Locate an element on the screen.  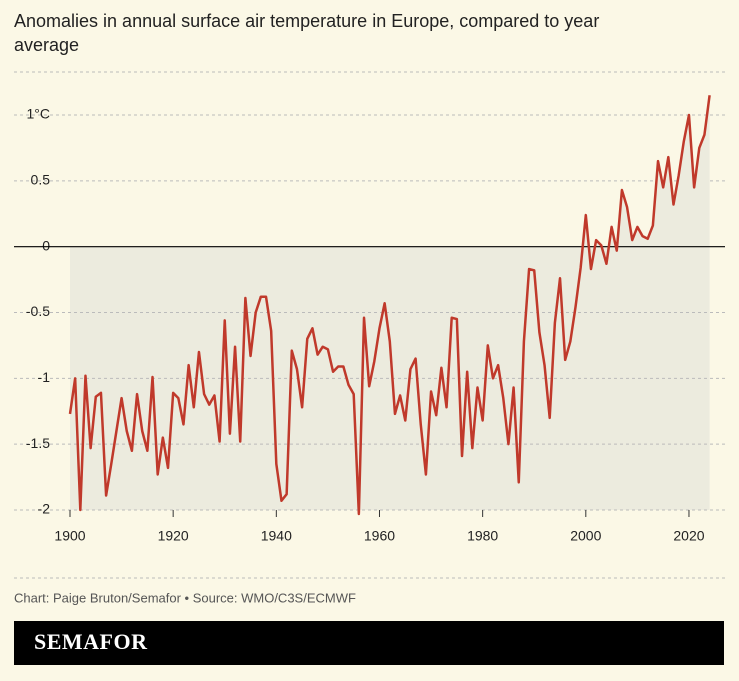
logo-bar is located at coordinates (369, 643).